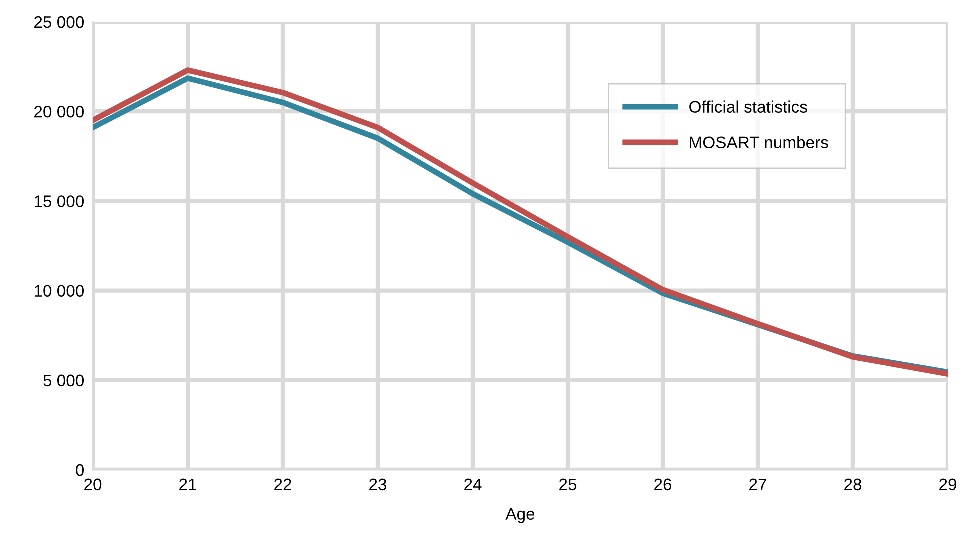 This screenshot has height=543, width=963. Describe the element at coordinates (93, 484) in the screenshot. I see `x-tick-label: 20` at that location.